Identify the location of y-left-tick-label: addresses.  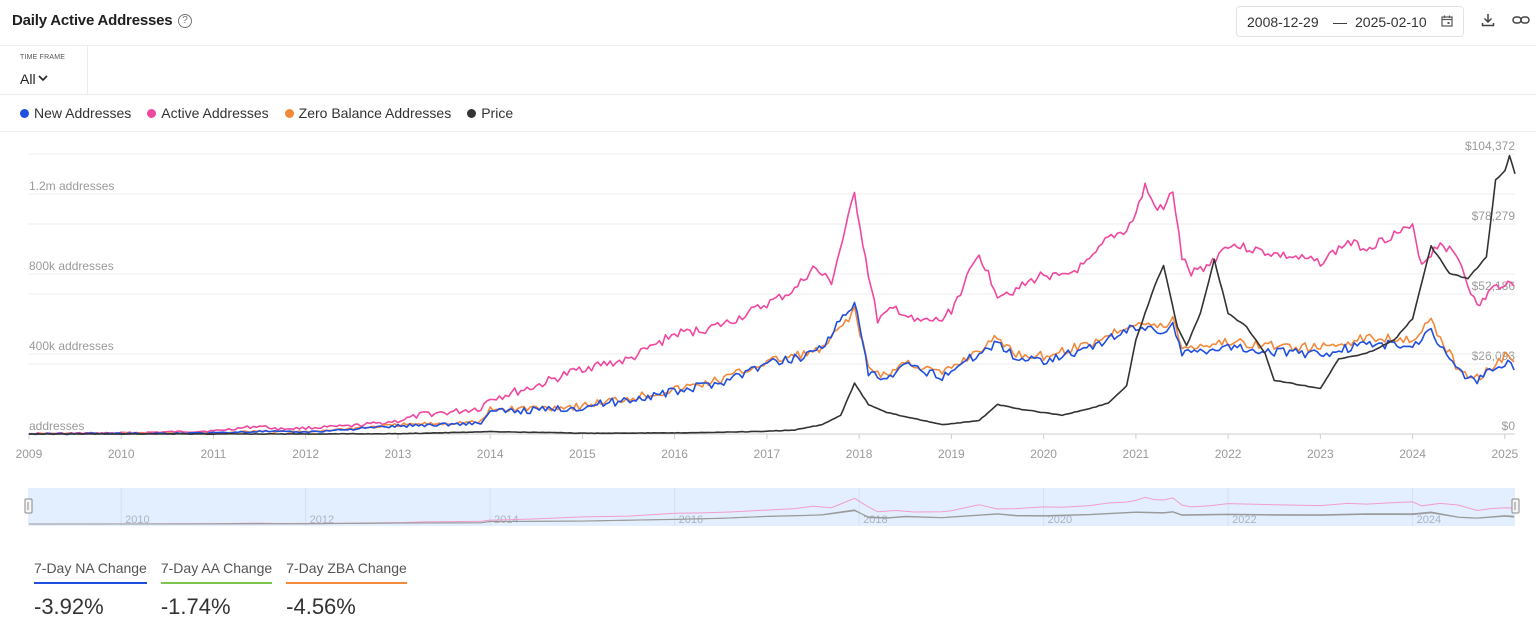
(56, 426).